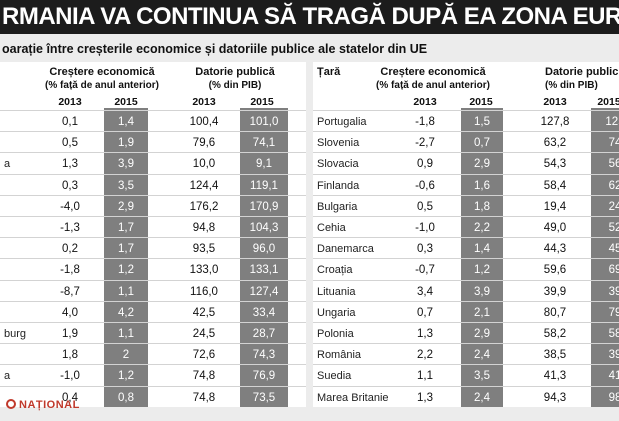 The width and height of the screenshot is (619, 421). Describe the element at coordinates (353, 397) in the screenshot. I see `country-name: Marea Britanie` at that location.